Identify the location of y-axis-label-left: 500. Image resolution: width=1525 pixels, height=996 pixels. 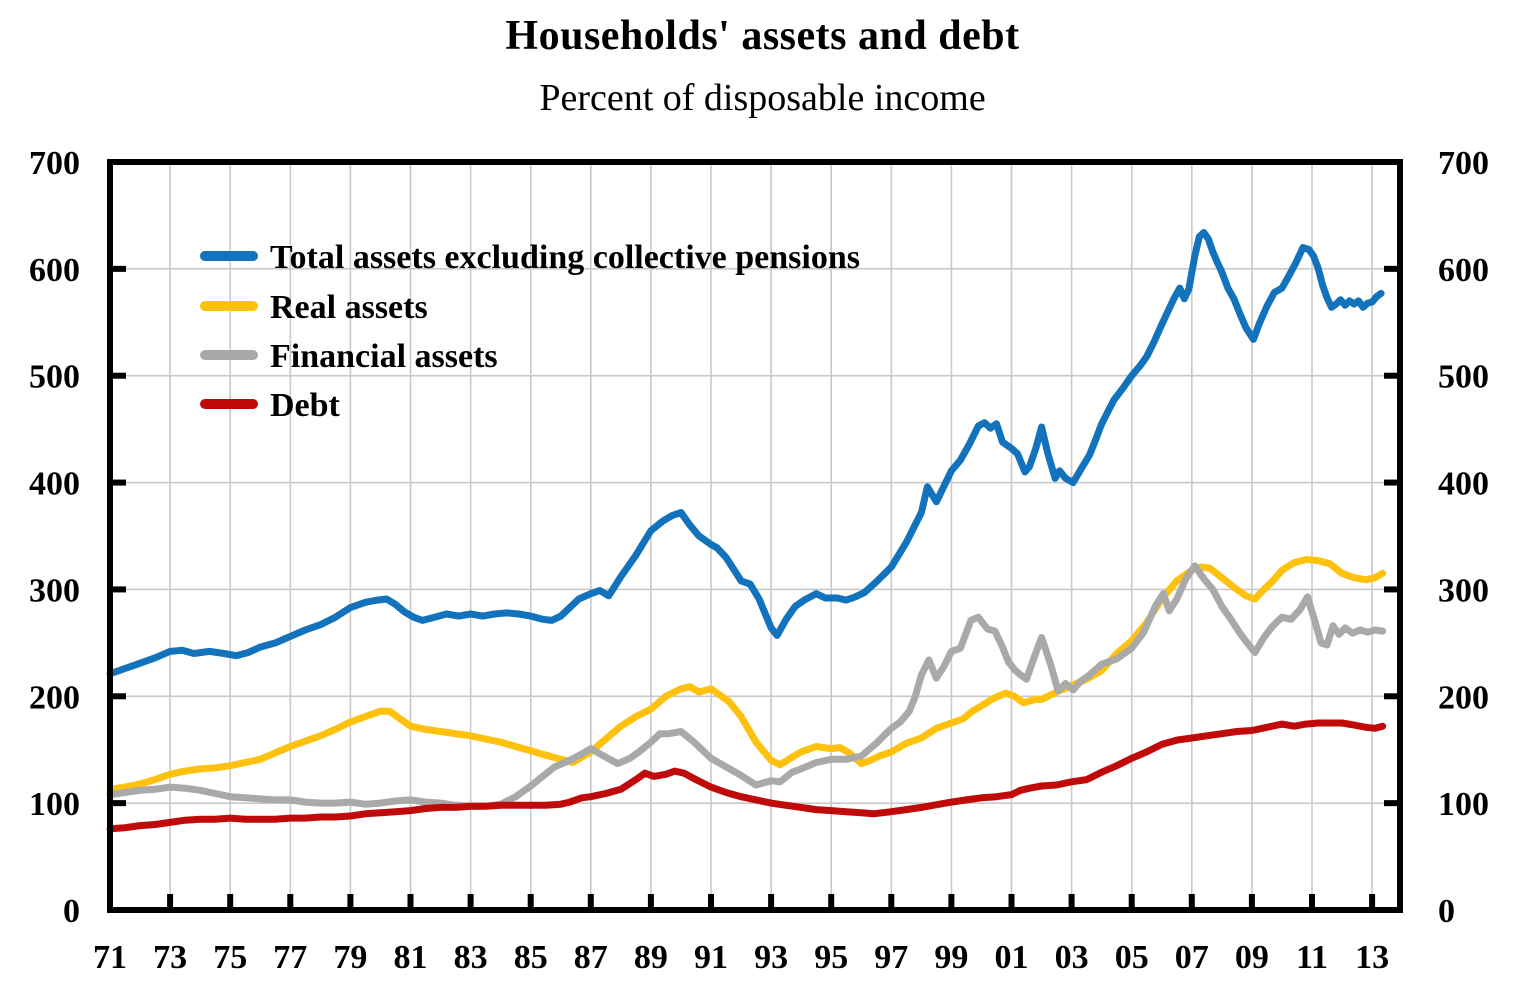
(54, 377).